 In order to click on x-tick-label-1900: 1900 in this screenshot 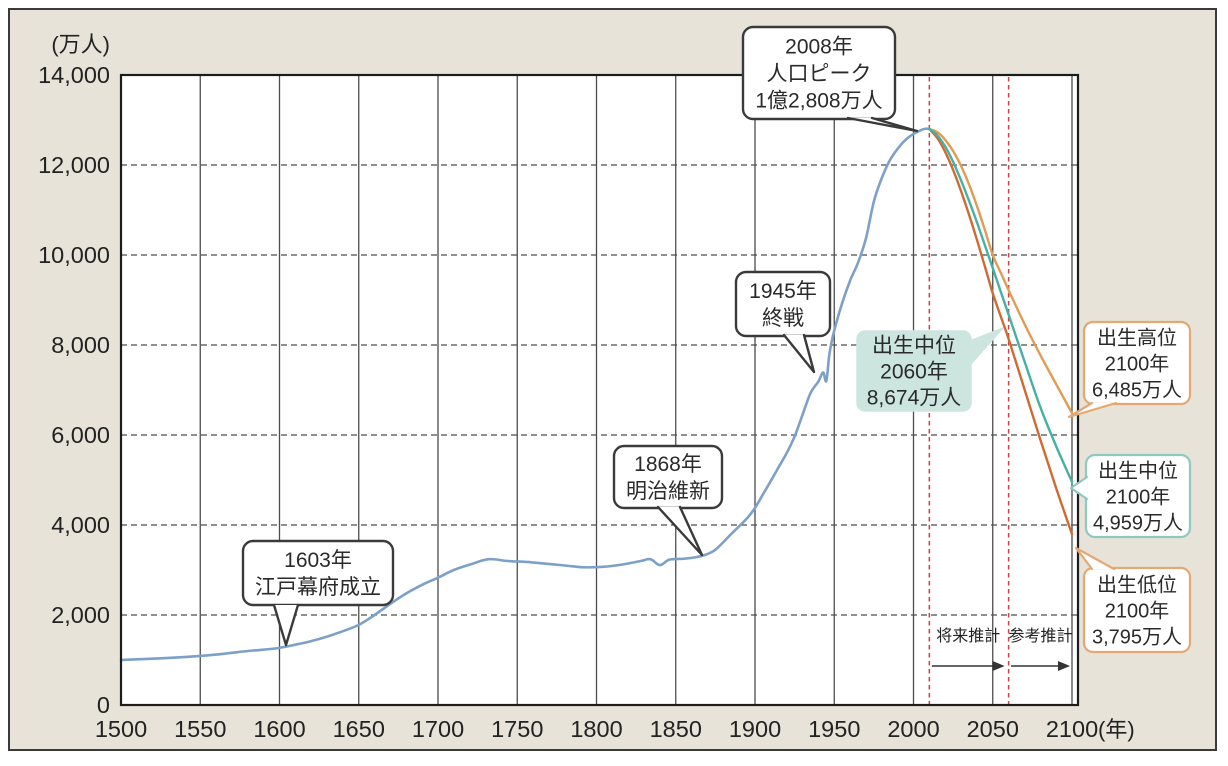, I will do `click(755, 729)`.